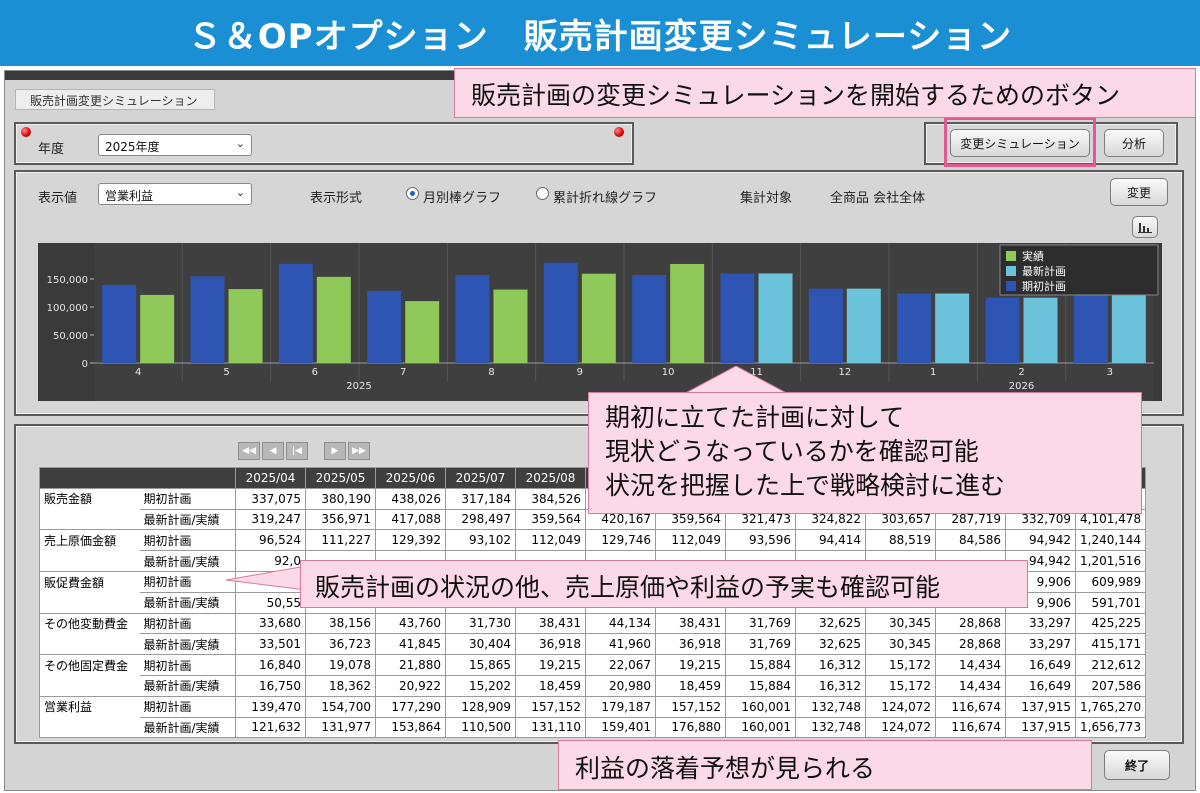 The image size is (1200, 793). I want to click on table-cell: 92,0, so click(270, 561).